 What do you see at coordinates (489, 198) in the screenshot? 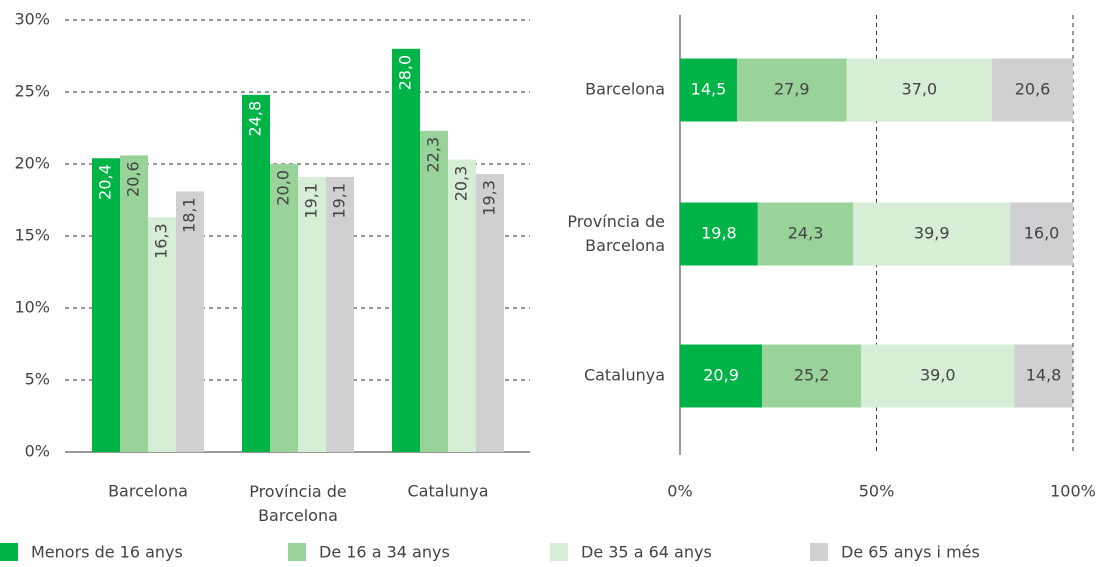
I see `data-label: 19,3` at bounding box center [489, 198].